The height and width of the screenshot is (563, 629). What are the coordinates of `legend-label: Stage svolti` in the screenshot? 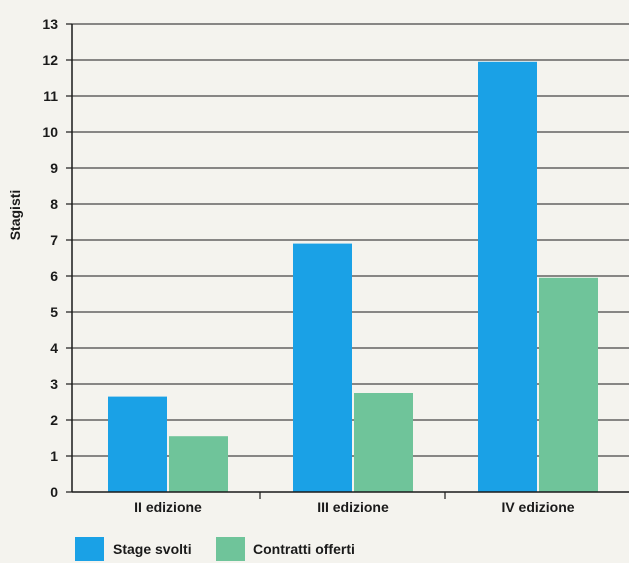 It's located at (152, 549).